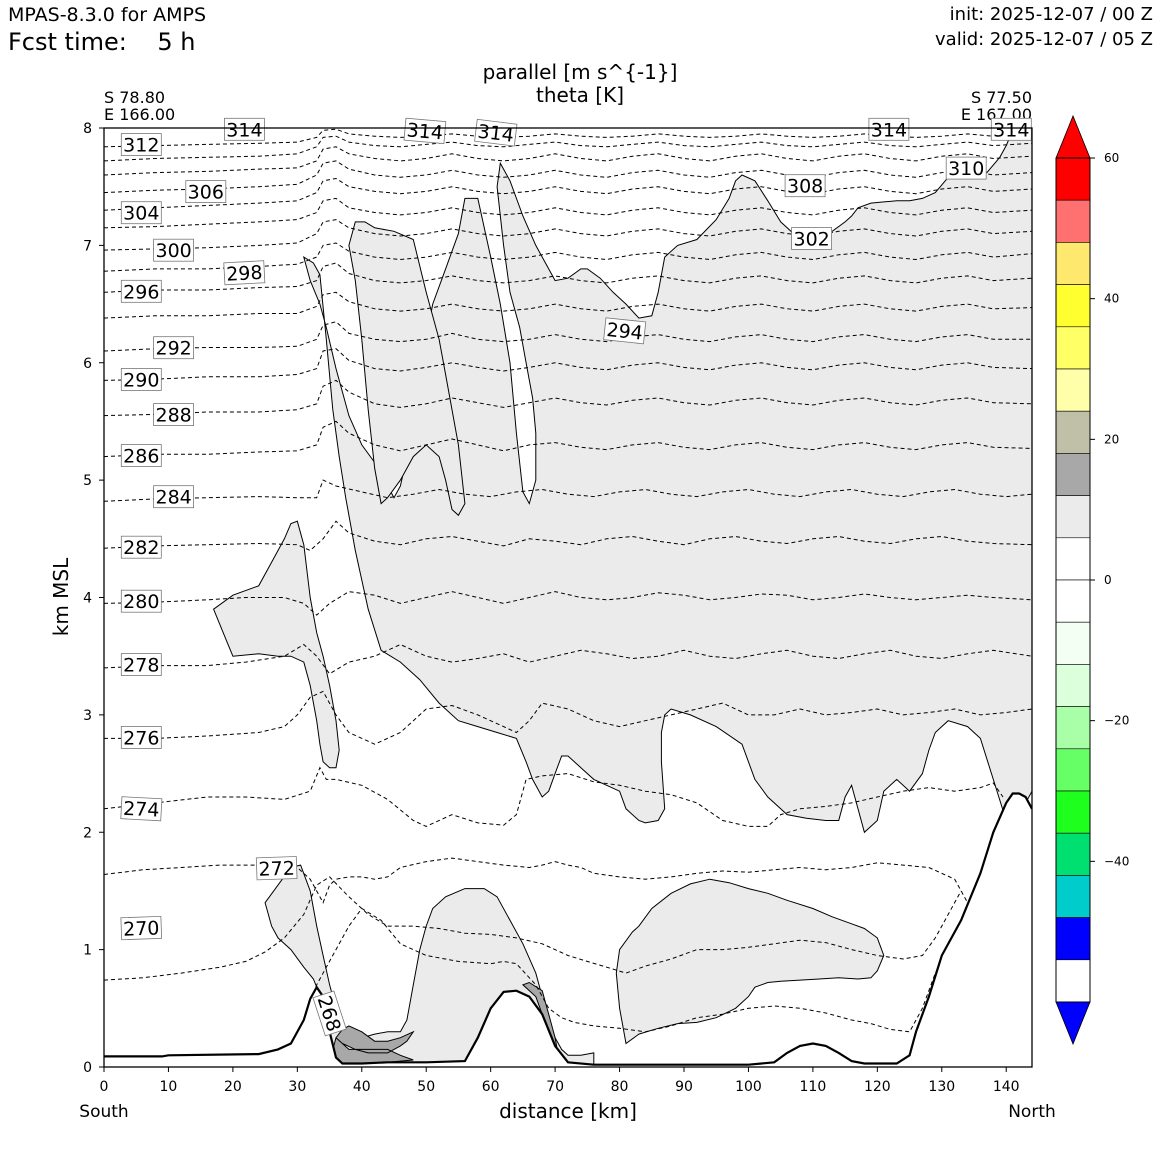 The height and width of the screenshot is (1160, 1160). What do you see at coordinates (1032, 1112) in the screenshot?
I see `north-end-label: North` at bounding box center [1032, 1112].